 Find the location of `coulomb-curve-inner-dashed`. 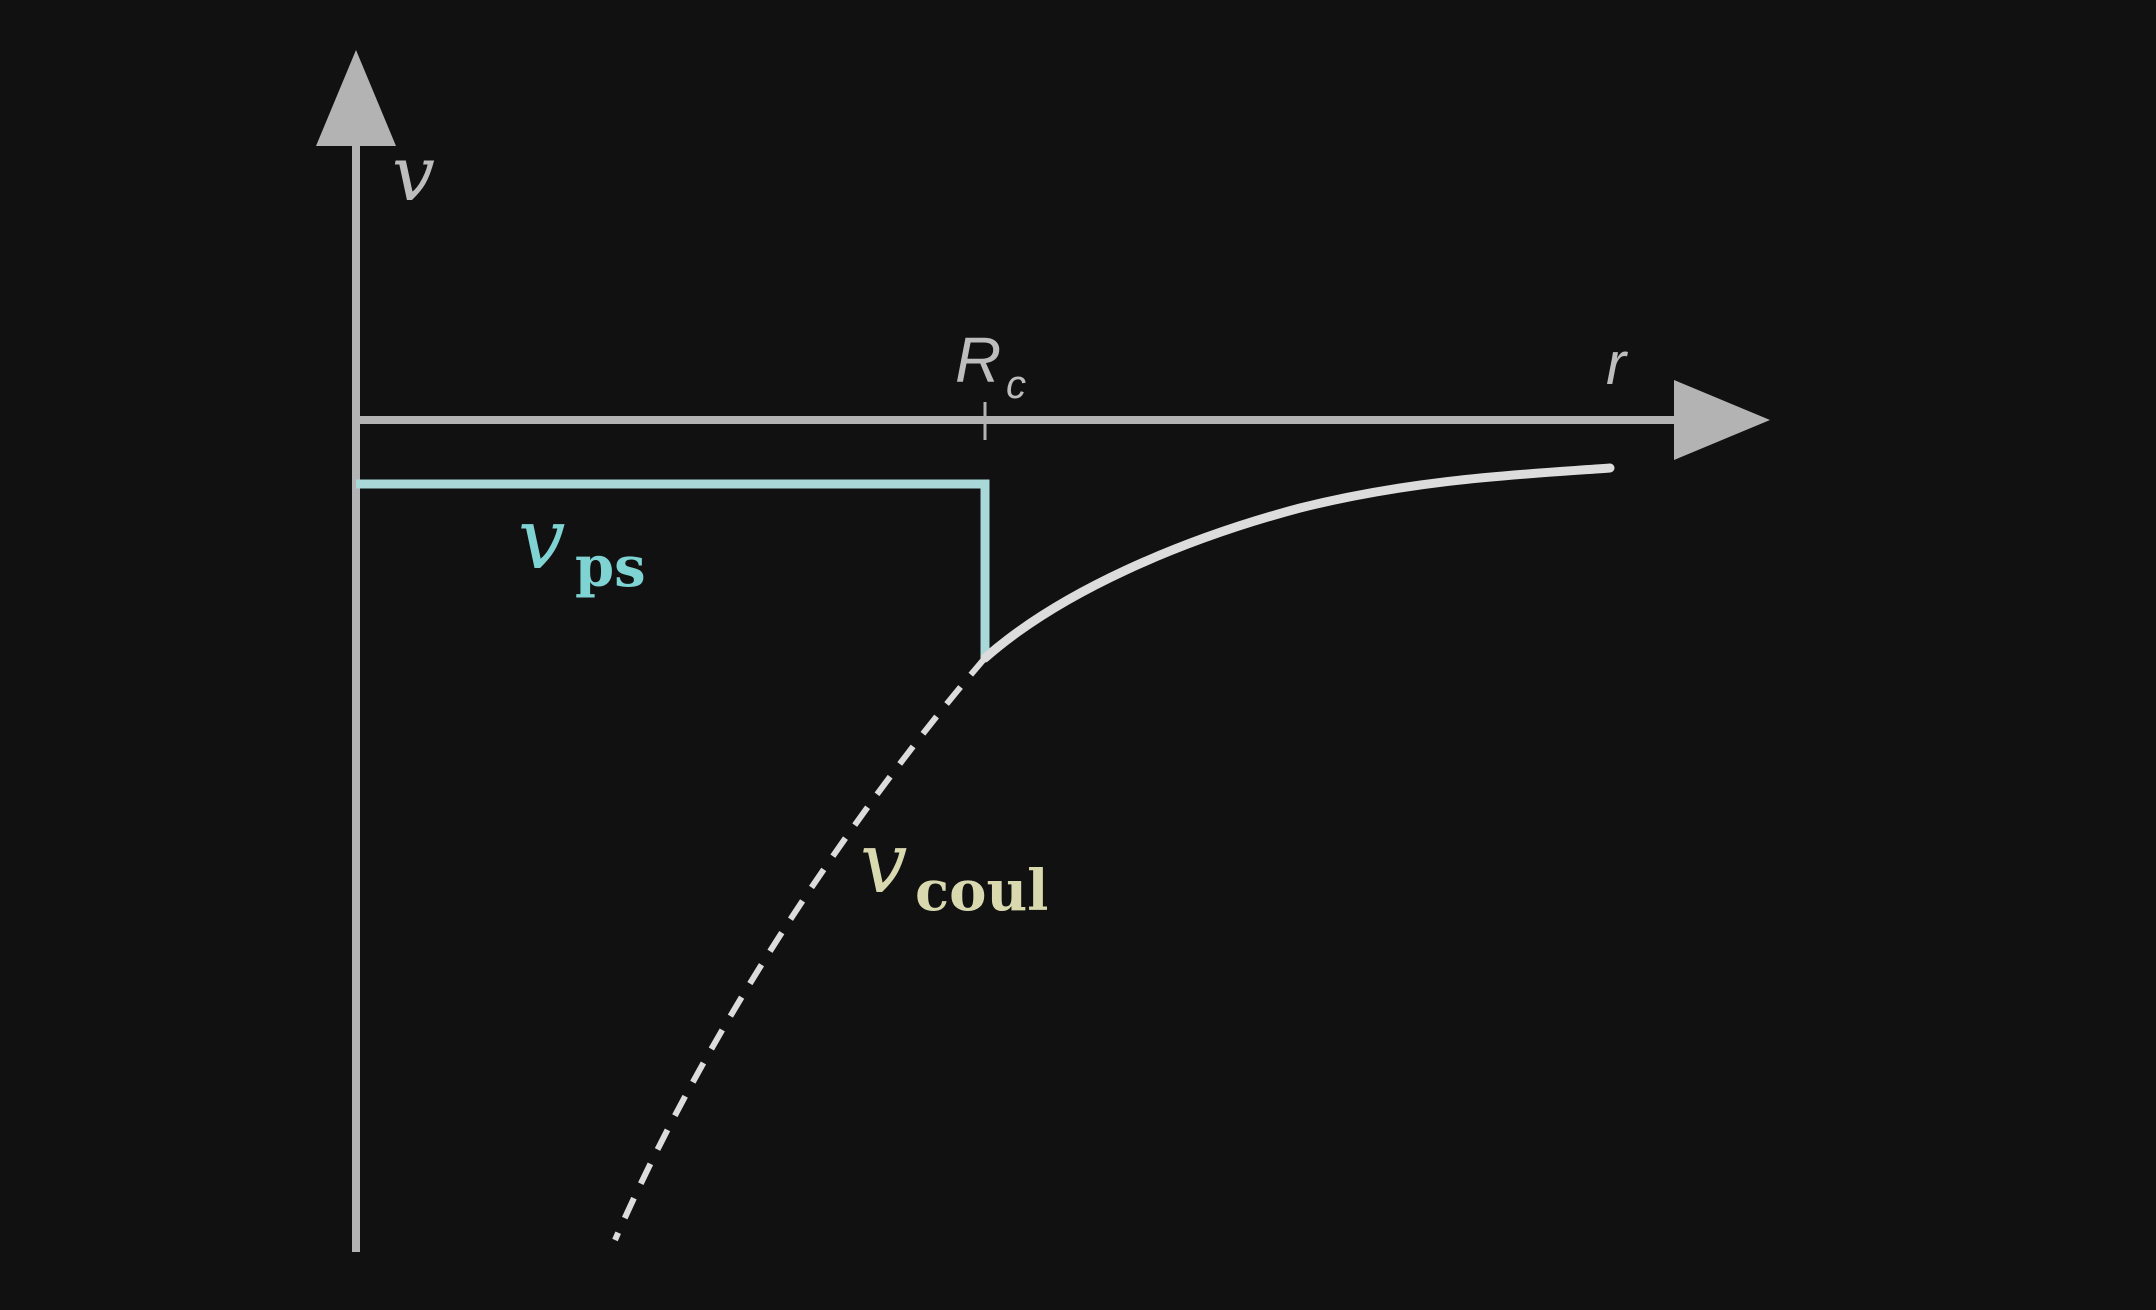

coulomb-curve-inner-dashed is located at coordinates (800, 949).